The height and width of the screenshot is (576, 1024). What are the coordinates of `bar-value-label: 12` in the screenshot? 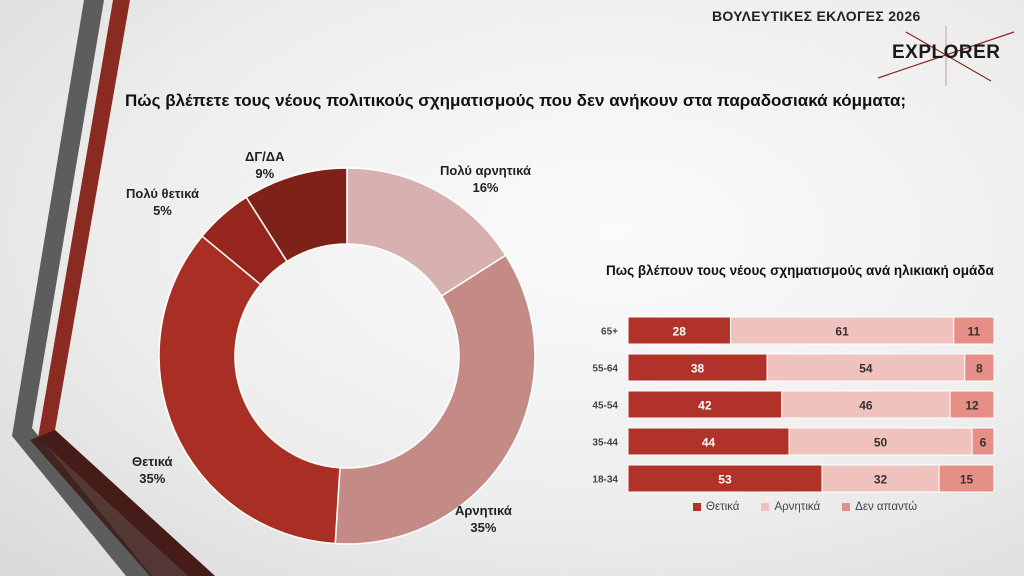 It's located at (972, 406).